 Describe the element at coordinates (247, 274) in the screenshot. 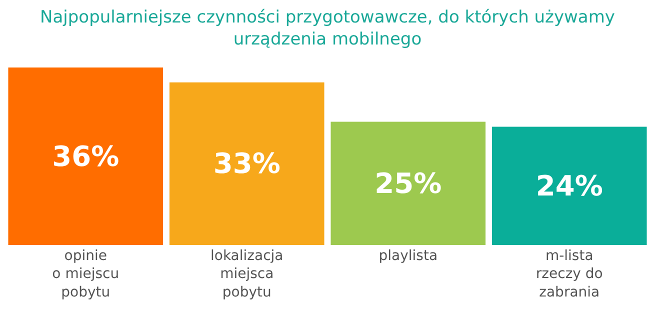

I see `x-tick-label: lokalizacja miejsca pobytu` at that location.